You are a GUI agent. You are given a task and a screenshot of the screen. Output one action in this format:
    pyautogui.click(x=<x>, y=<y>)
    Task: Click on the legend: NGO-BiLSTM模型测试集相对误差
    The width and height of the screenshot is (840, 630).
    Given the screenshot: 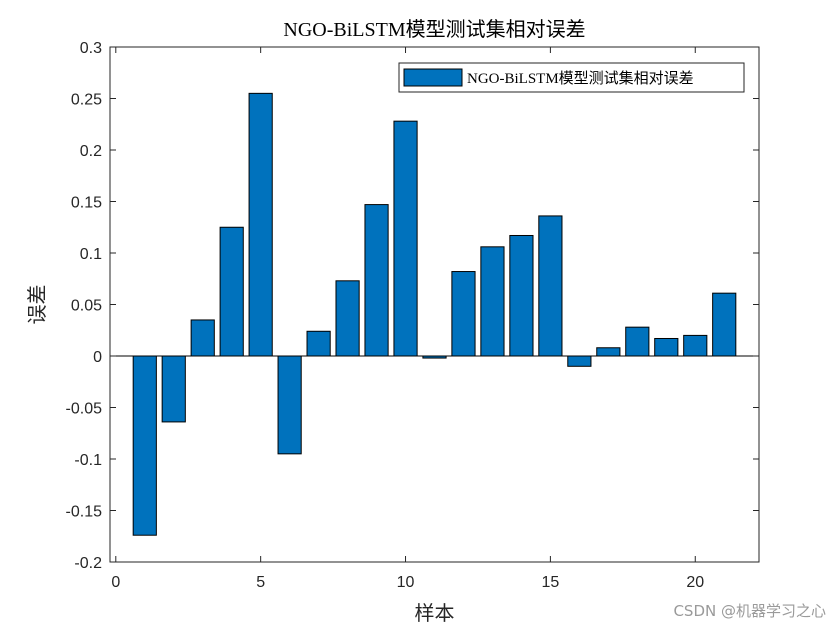 What is the action you would take?
    pyautogui.click(x=571, y=77)
    